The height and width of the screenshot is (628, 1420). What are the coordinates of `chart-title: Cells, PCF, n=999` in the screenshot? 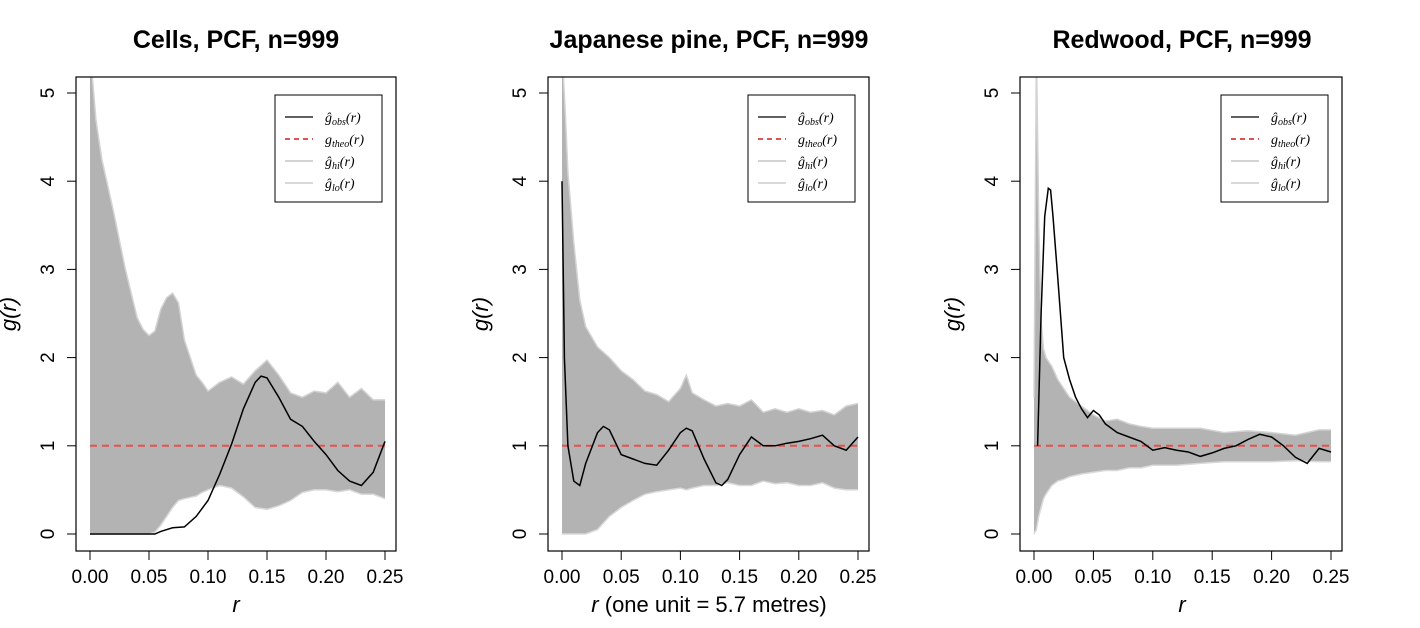 It's located at (236, 40).